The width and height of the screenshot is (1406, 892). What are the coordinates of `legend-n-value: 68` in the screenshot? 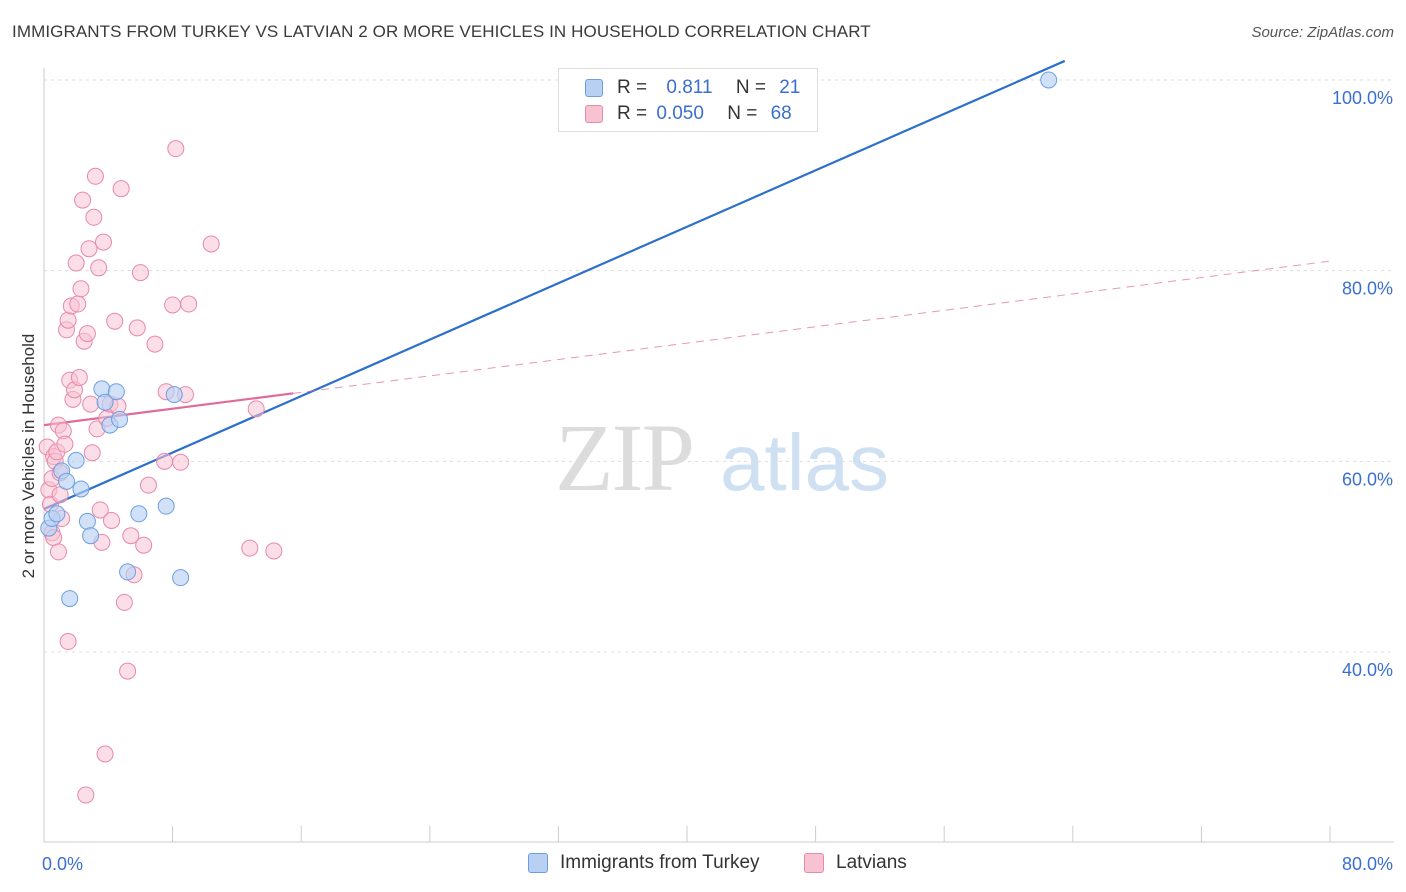 It's located at (781, 113).